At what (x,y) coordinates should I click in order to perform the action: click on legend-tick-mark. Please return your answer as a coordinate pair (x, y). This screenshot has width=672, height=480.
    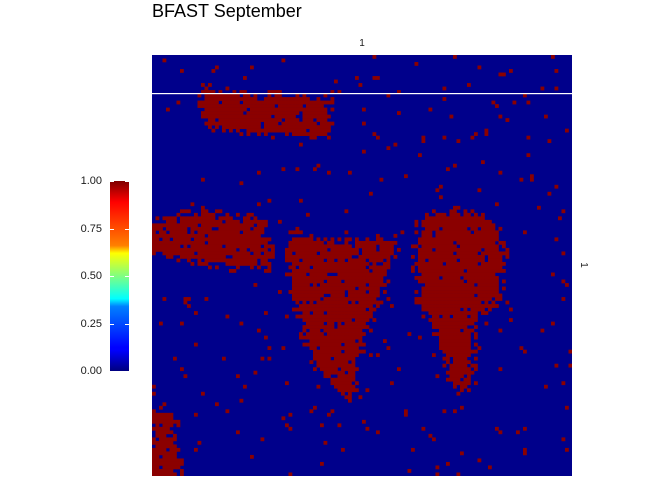
    Looking at the image, I should click on (127, 229).